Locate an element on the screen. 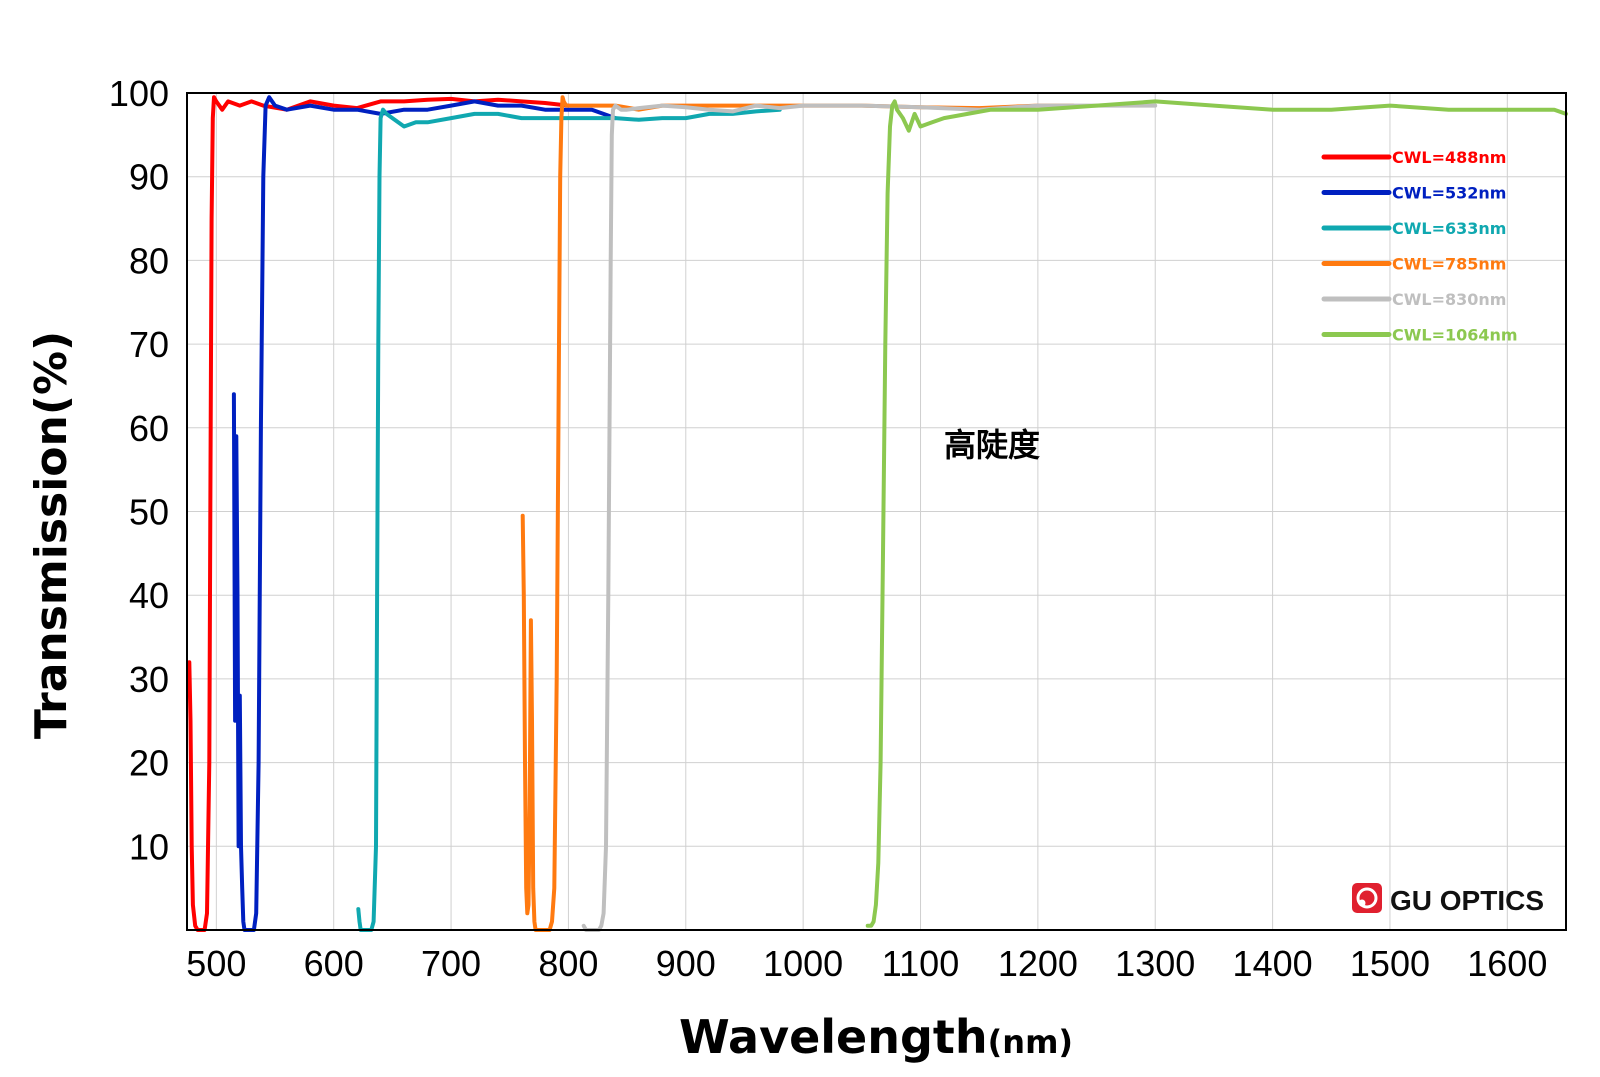  brand-logo-dot is located at coordinates (1362, 903).